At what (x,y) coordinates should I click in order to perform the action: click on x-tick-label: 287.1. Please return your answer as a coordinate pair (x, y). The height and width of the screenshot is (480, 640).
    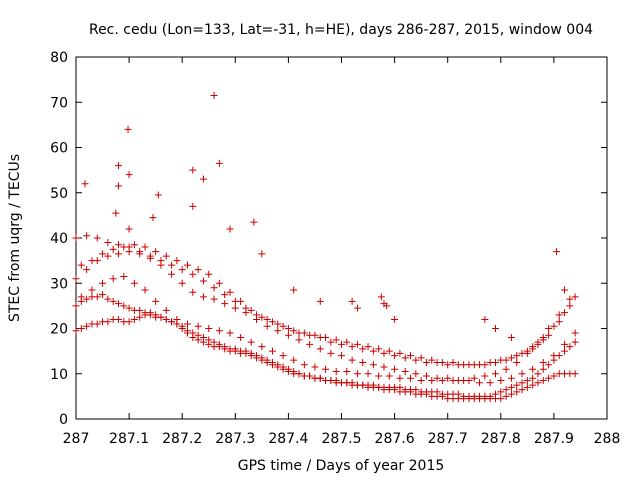
    Looking at the image, I should click on (129, 439).